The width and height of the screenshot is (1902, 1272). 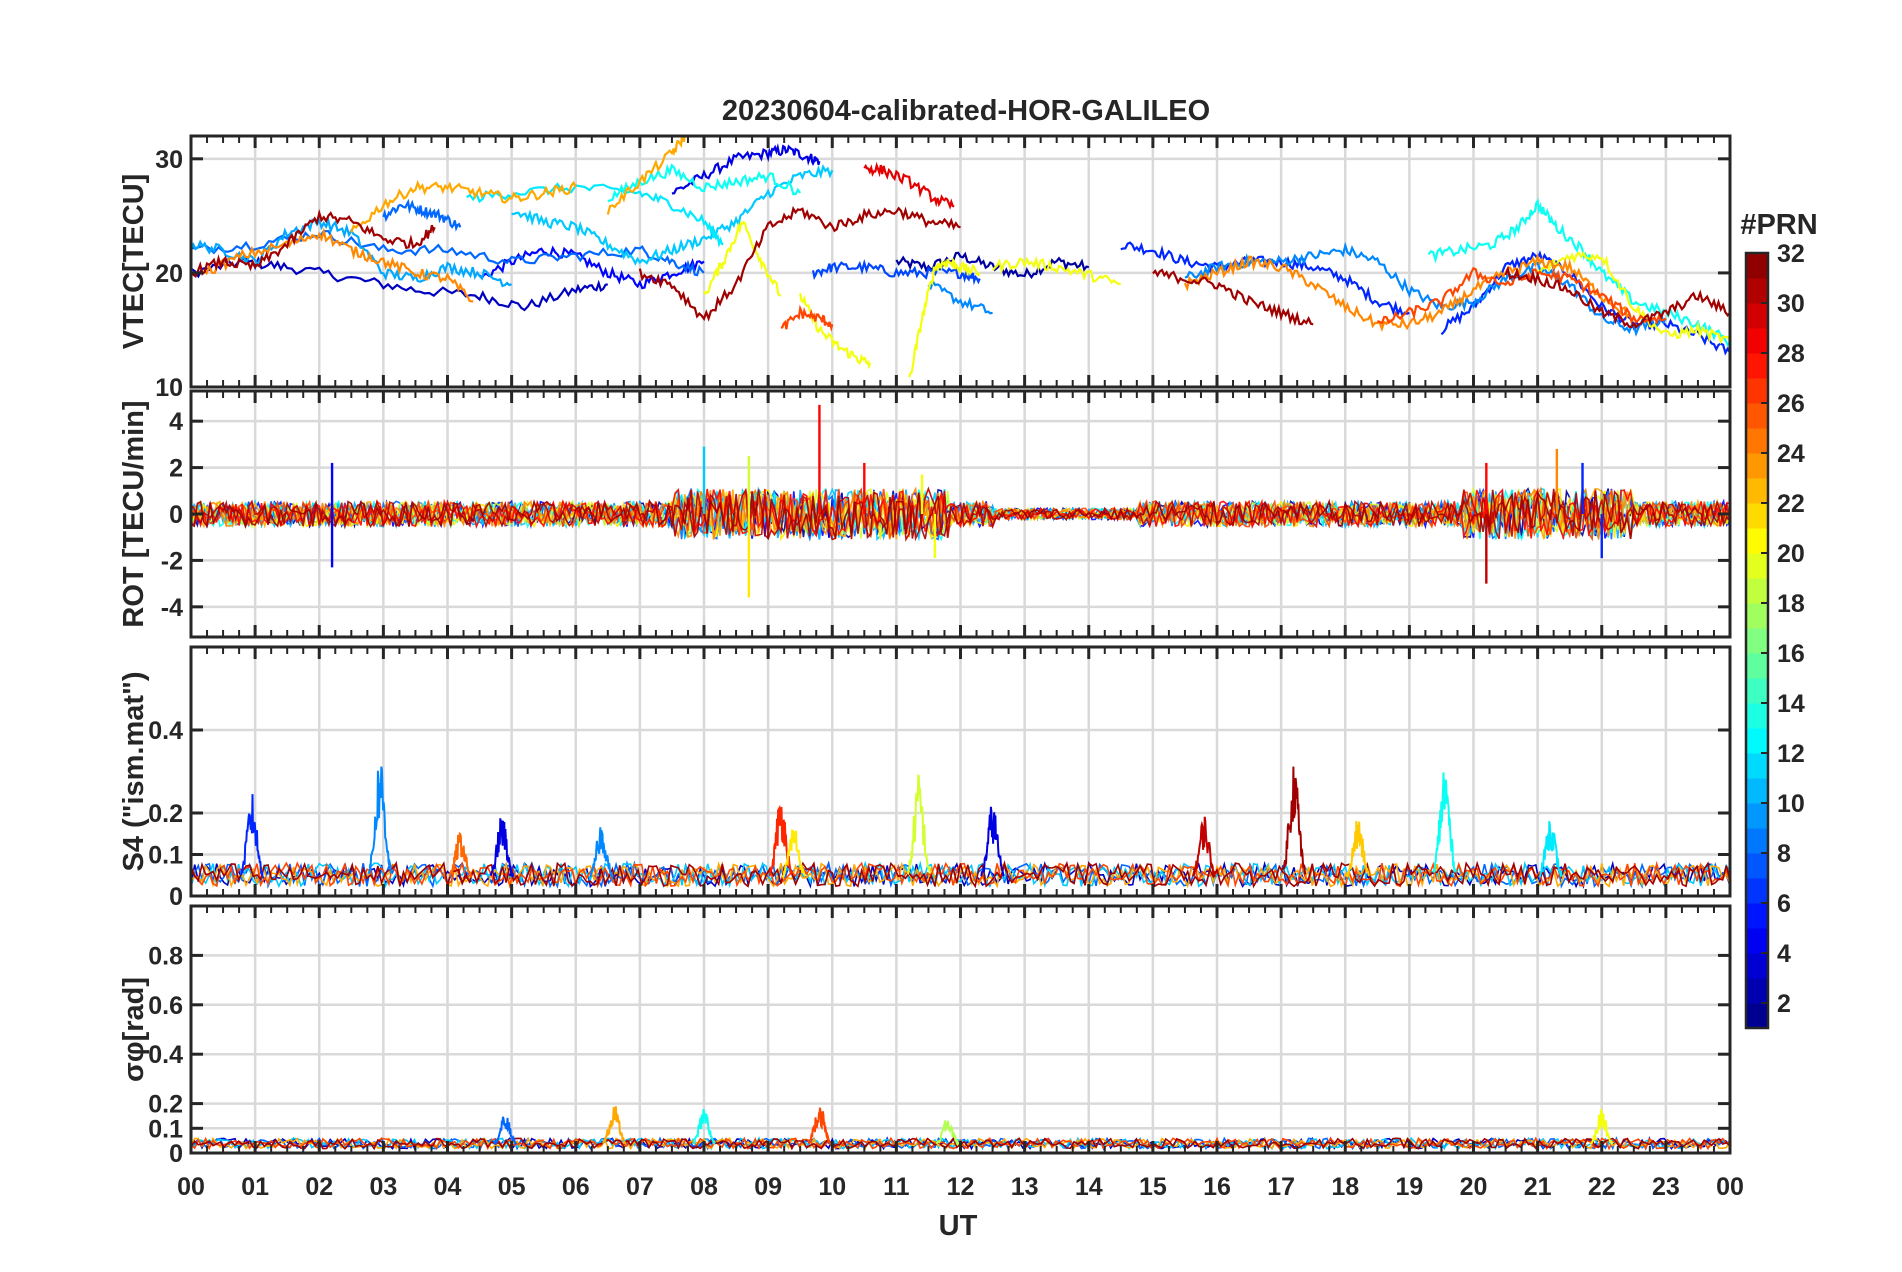 What do you see at coordinates (1784, 1004) in the screenshot?
I see `colorbar-tick-label: 2` at bounding box center [1784, 1004].